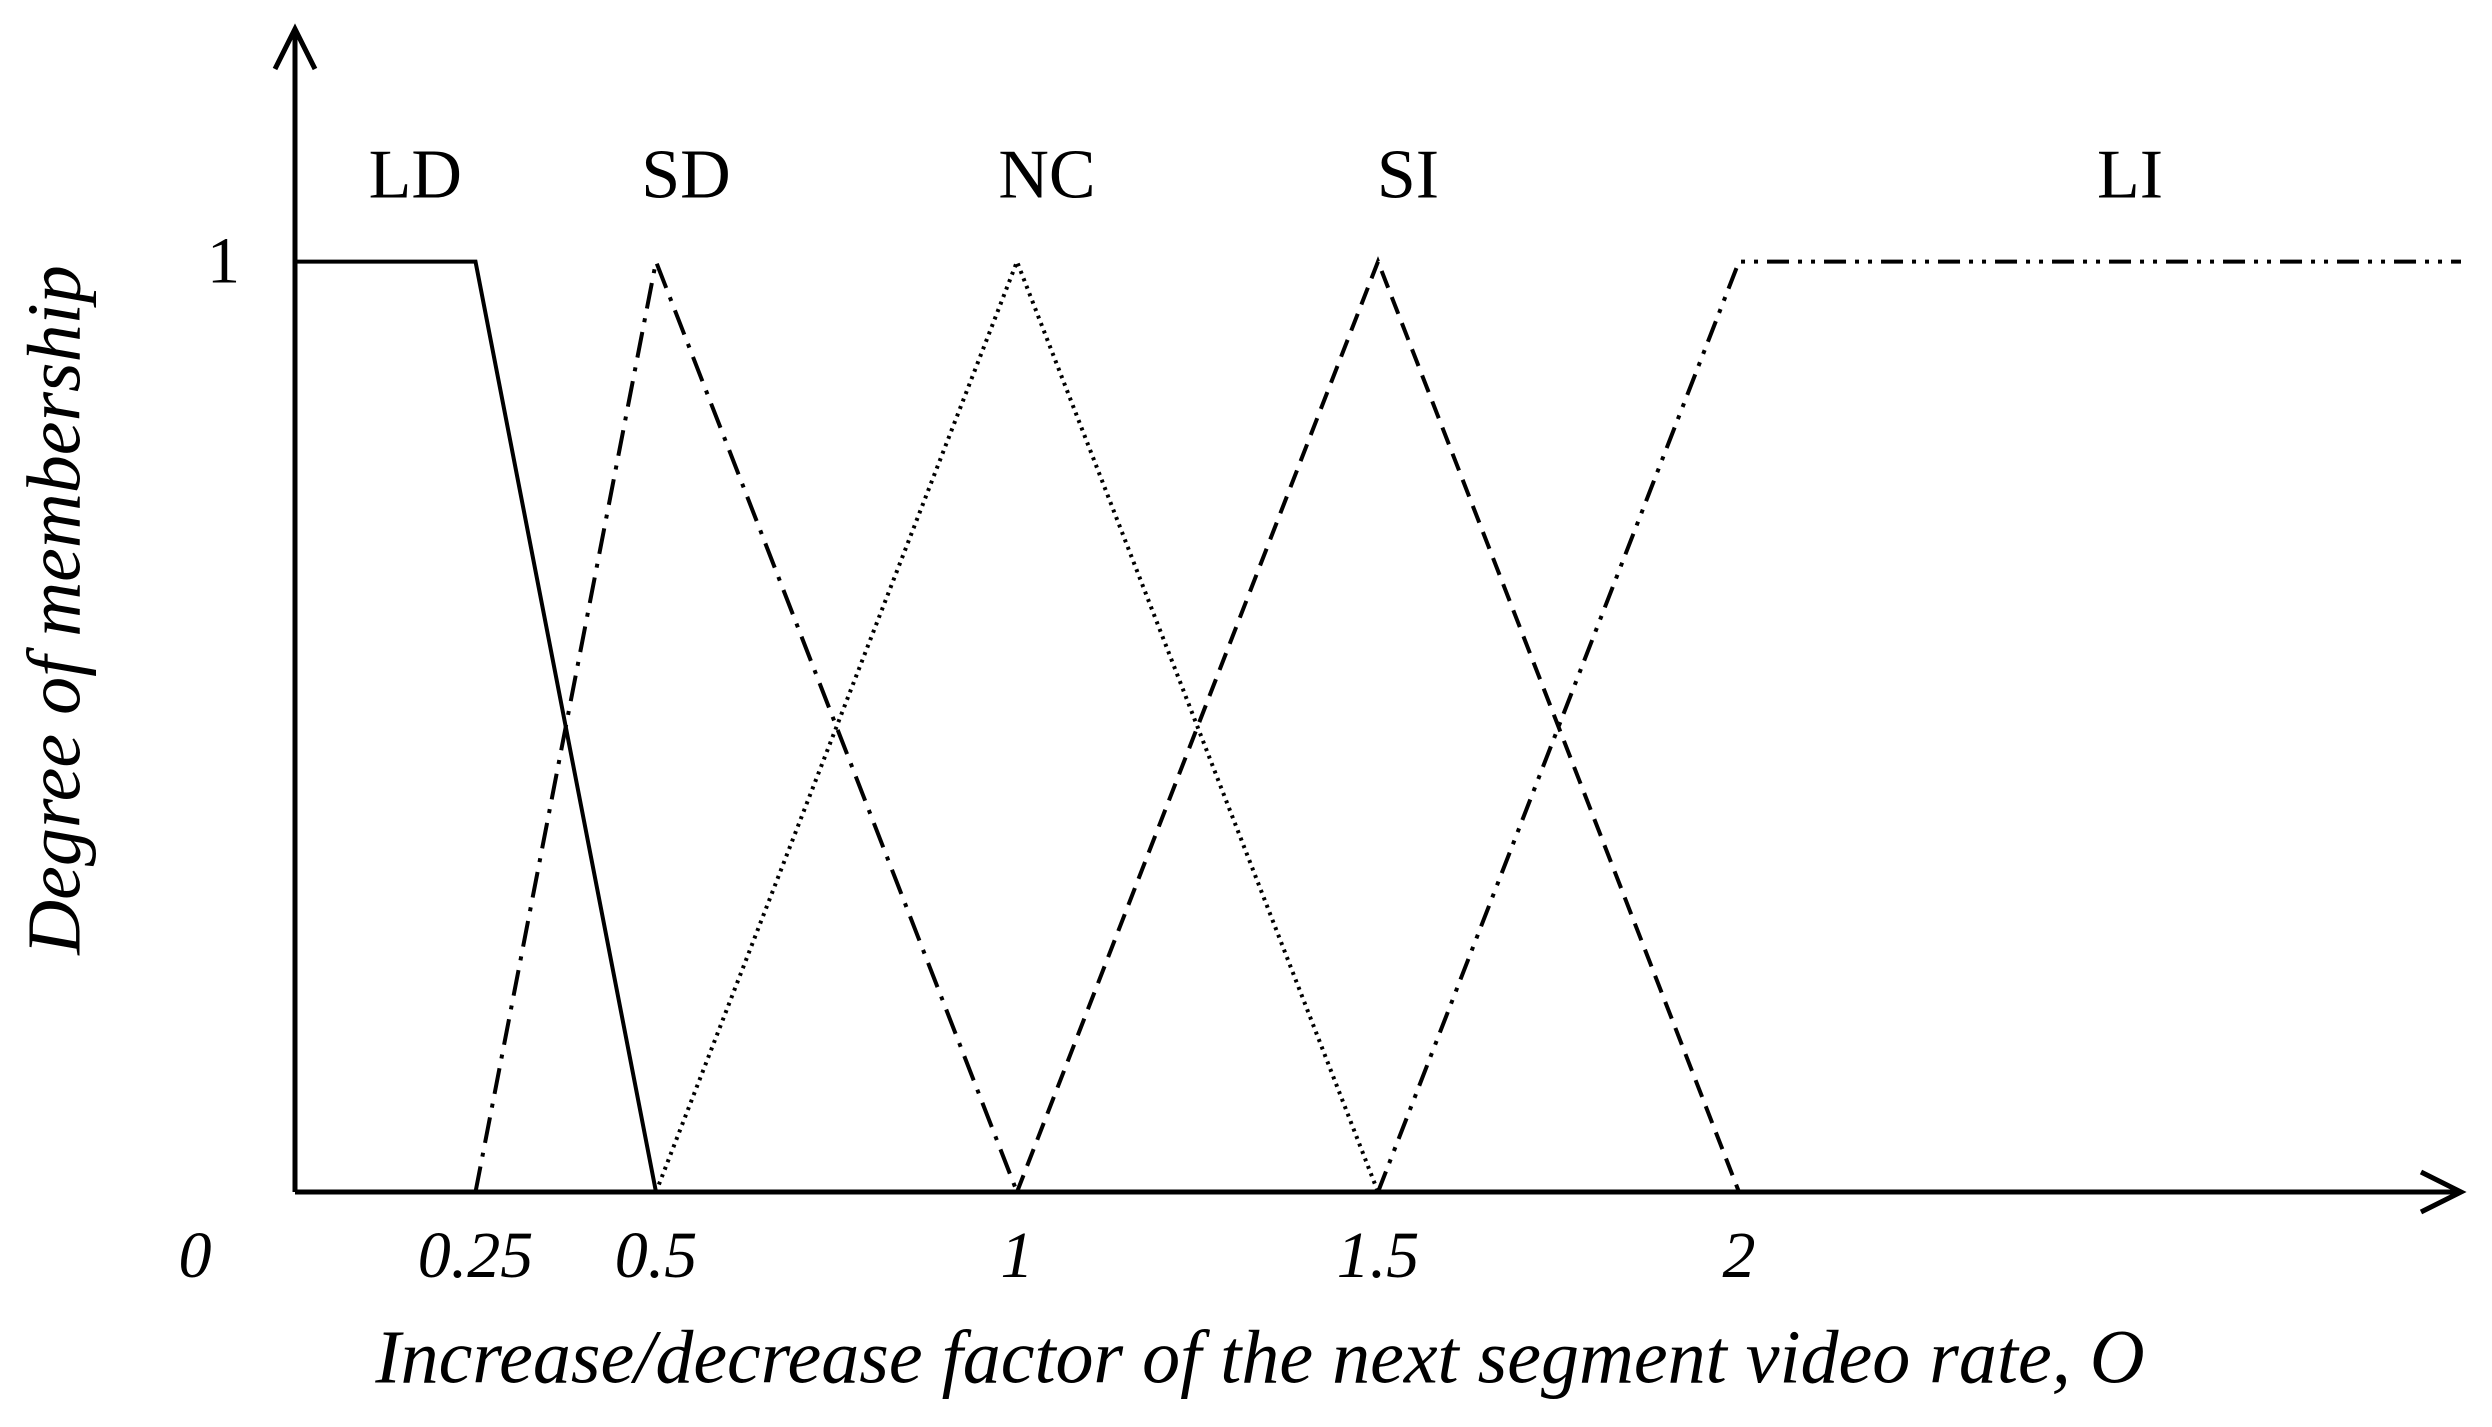 This screenshot has width=2492, height=1427. What do you see at coordinates (295, 47) in the screenshot?
I see `y-axis-arrow` at bounding box center [295, 47].